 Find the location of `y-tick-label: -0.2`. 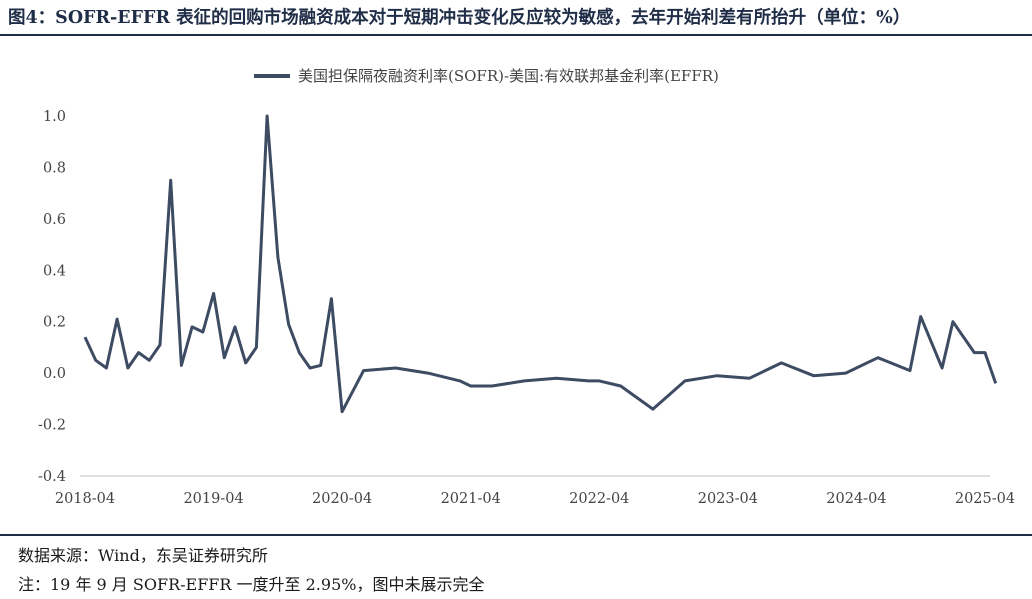

y-tick-label: -0.2 is located at coordinates (52, 426).